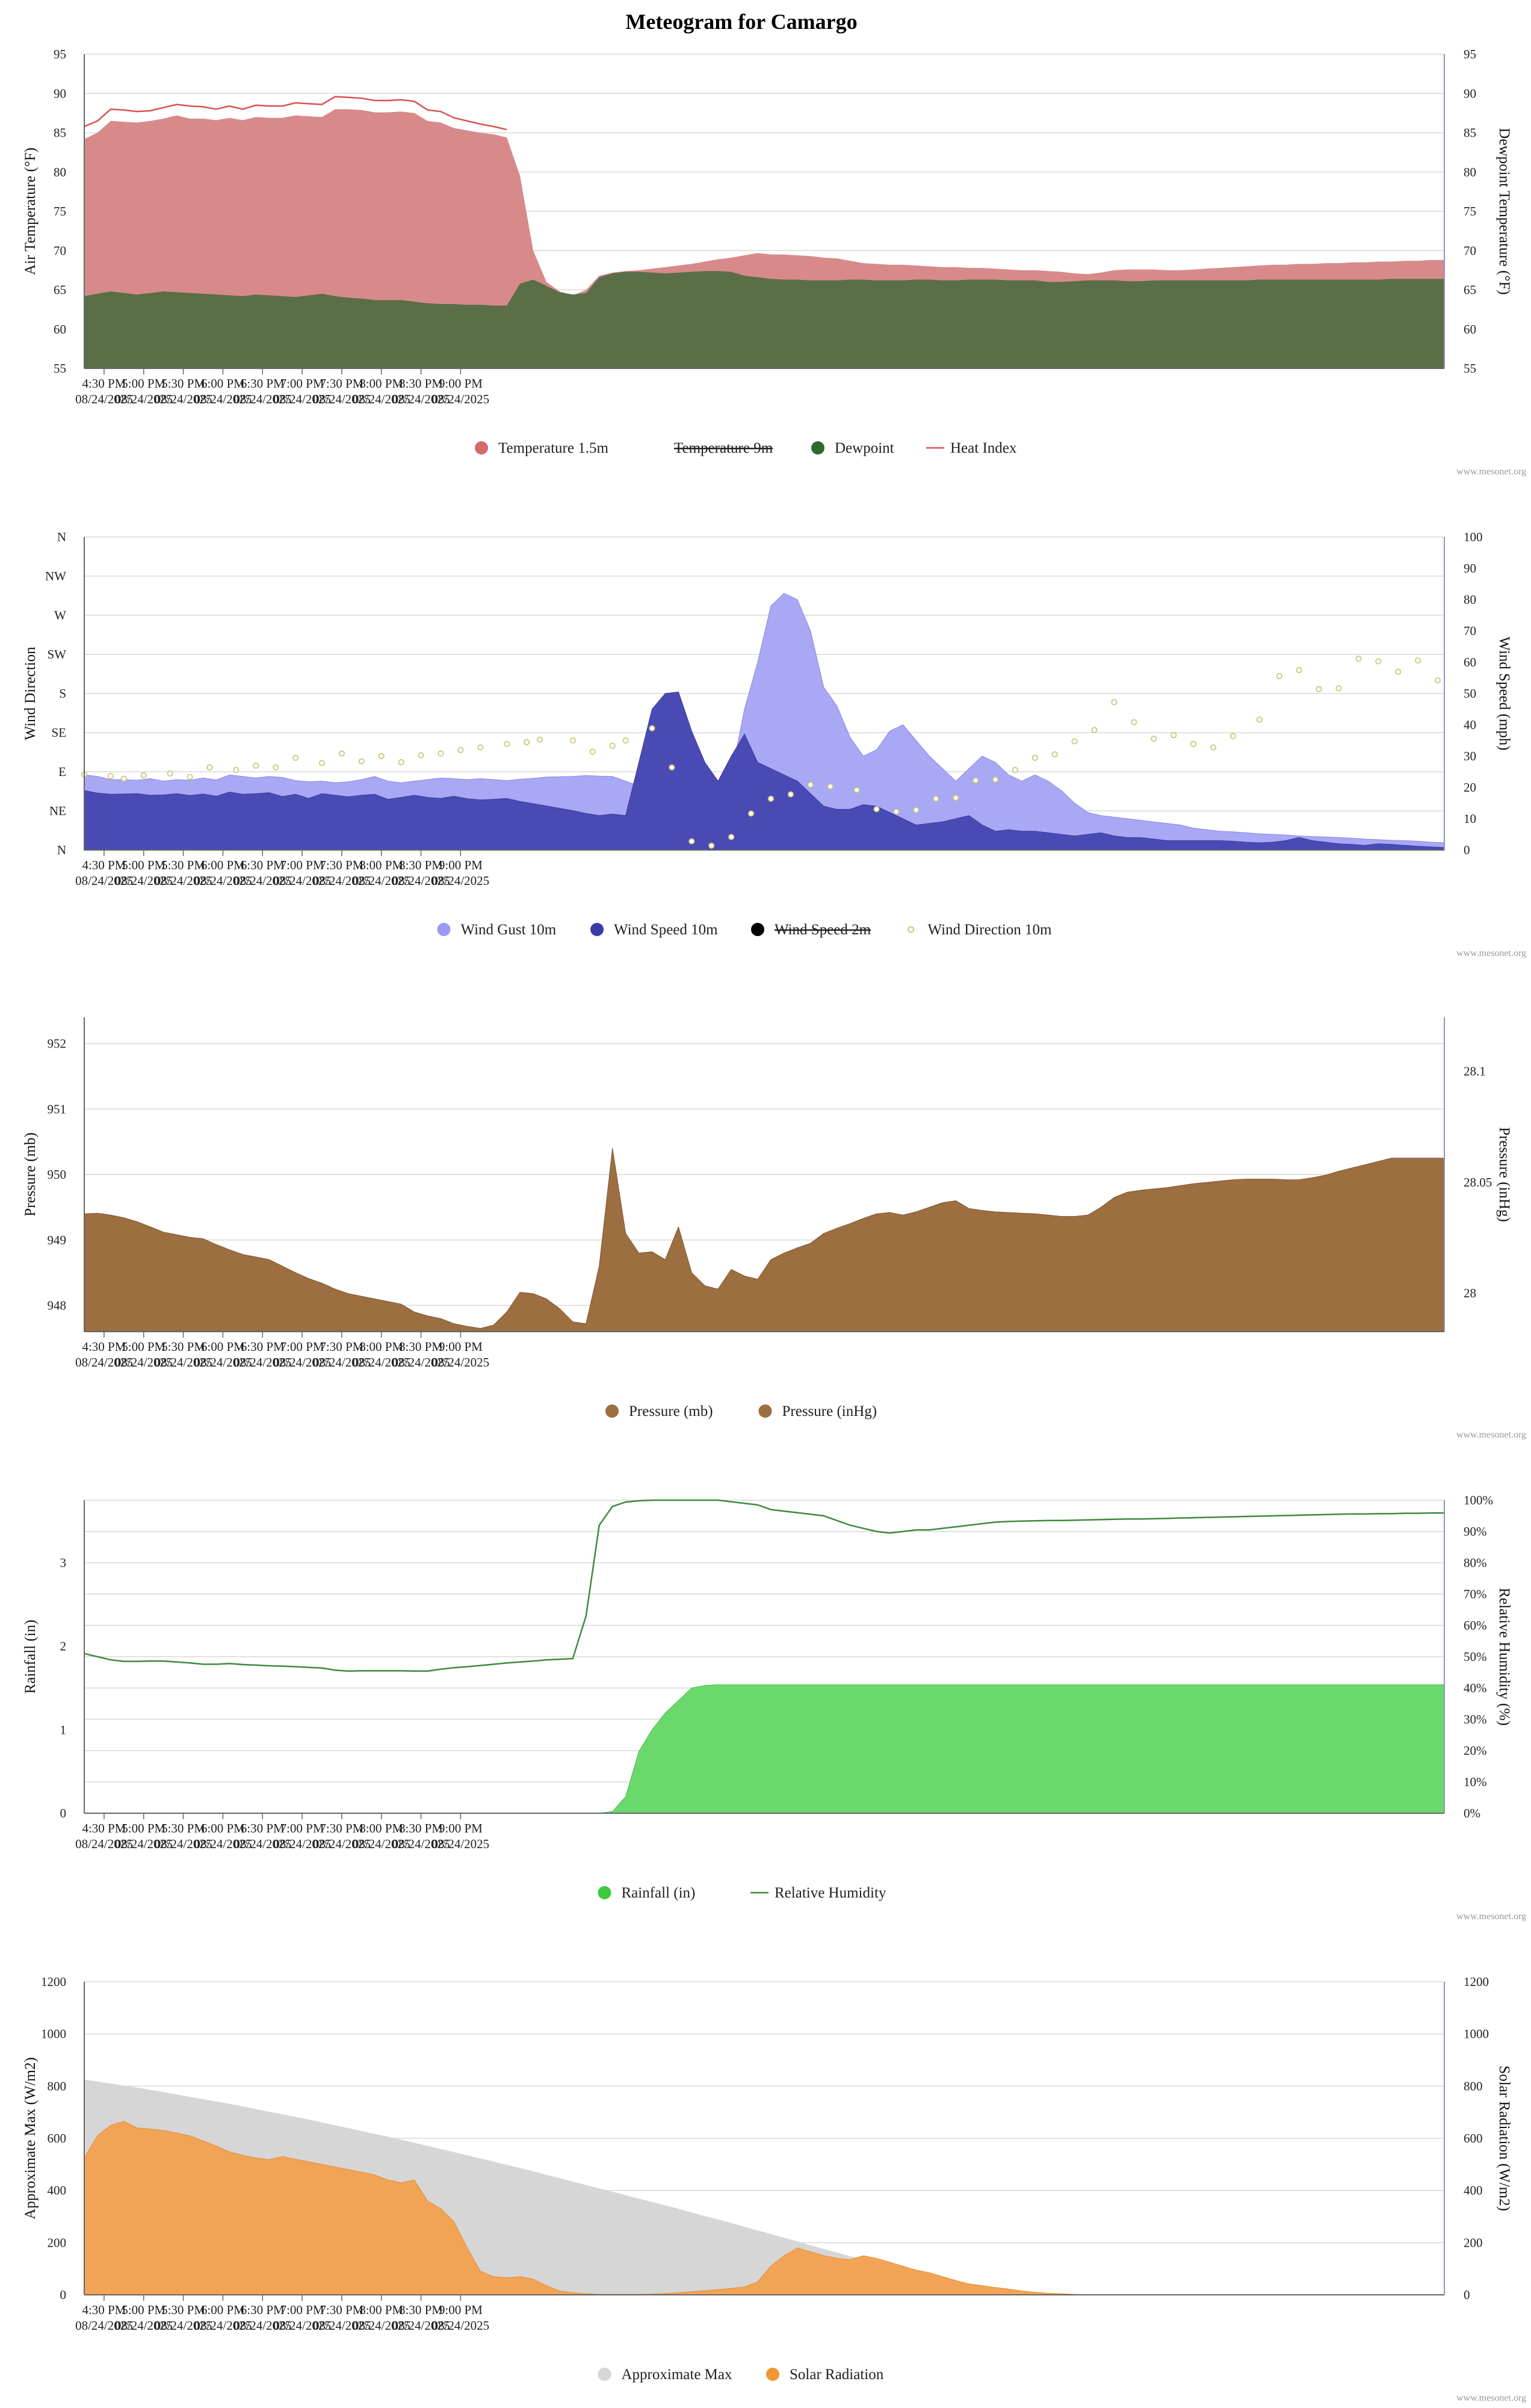 This screenshot has height=2408, width=1531. Describe the element at coordinates (646, 1893) in the screenshot. I see `legend-item: Rainfall (in)` at that location.